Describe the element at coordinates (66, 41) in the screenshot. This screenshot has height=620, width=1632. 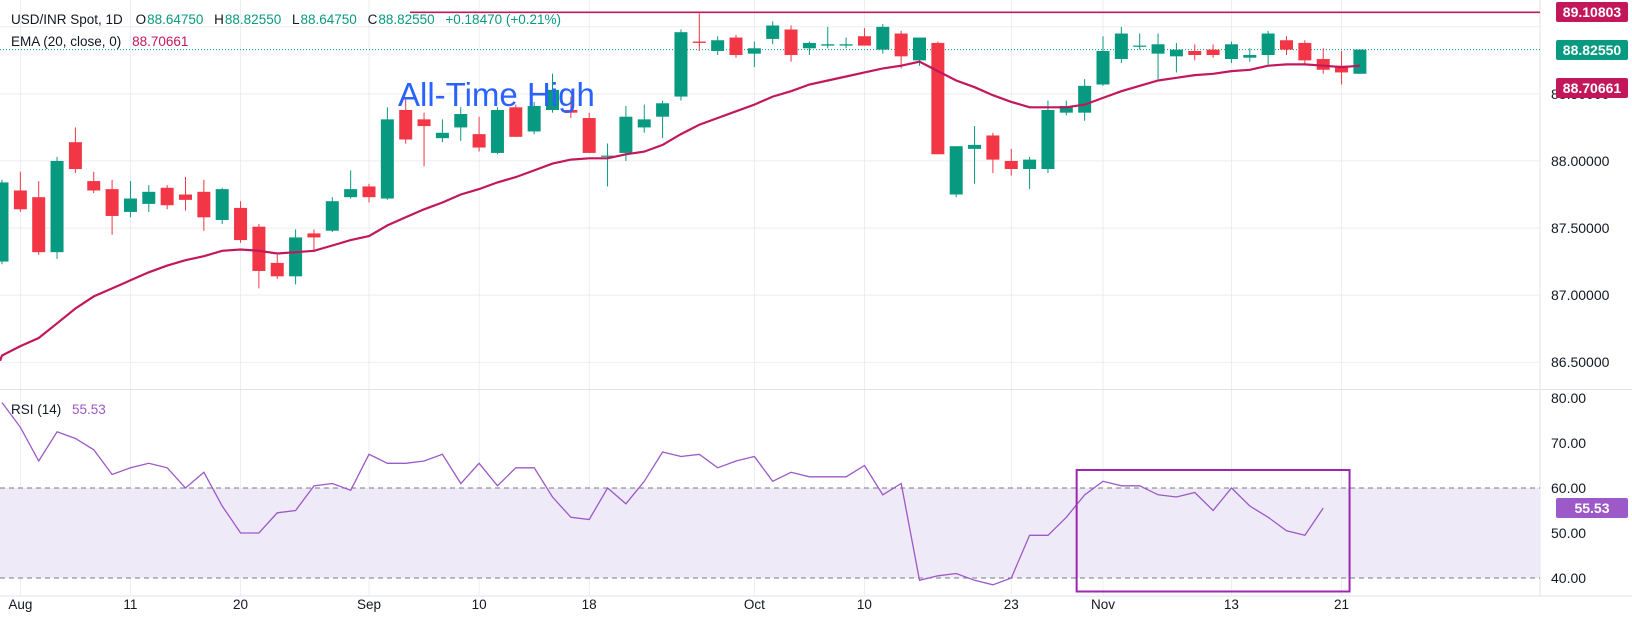
I see `ema-label: EMA (20, close, 0)` at that location.